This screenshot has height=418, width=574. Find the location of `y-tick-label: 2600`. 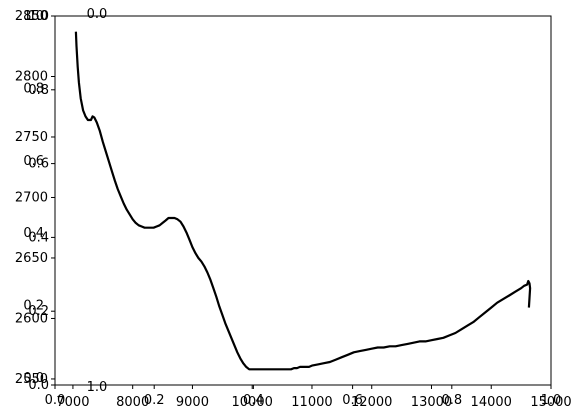

y-tick-label: 2600 is located at coordinates (31, 318).